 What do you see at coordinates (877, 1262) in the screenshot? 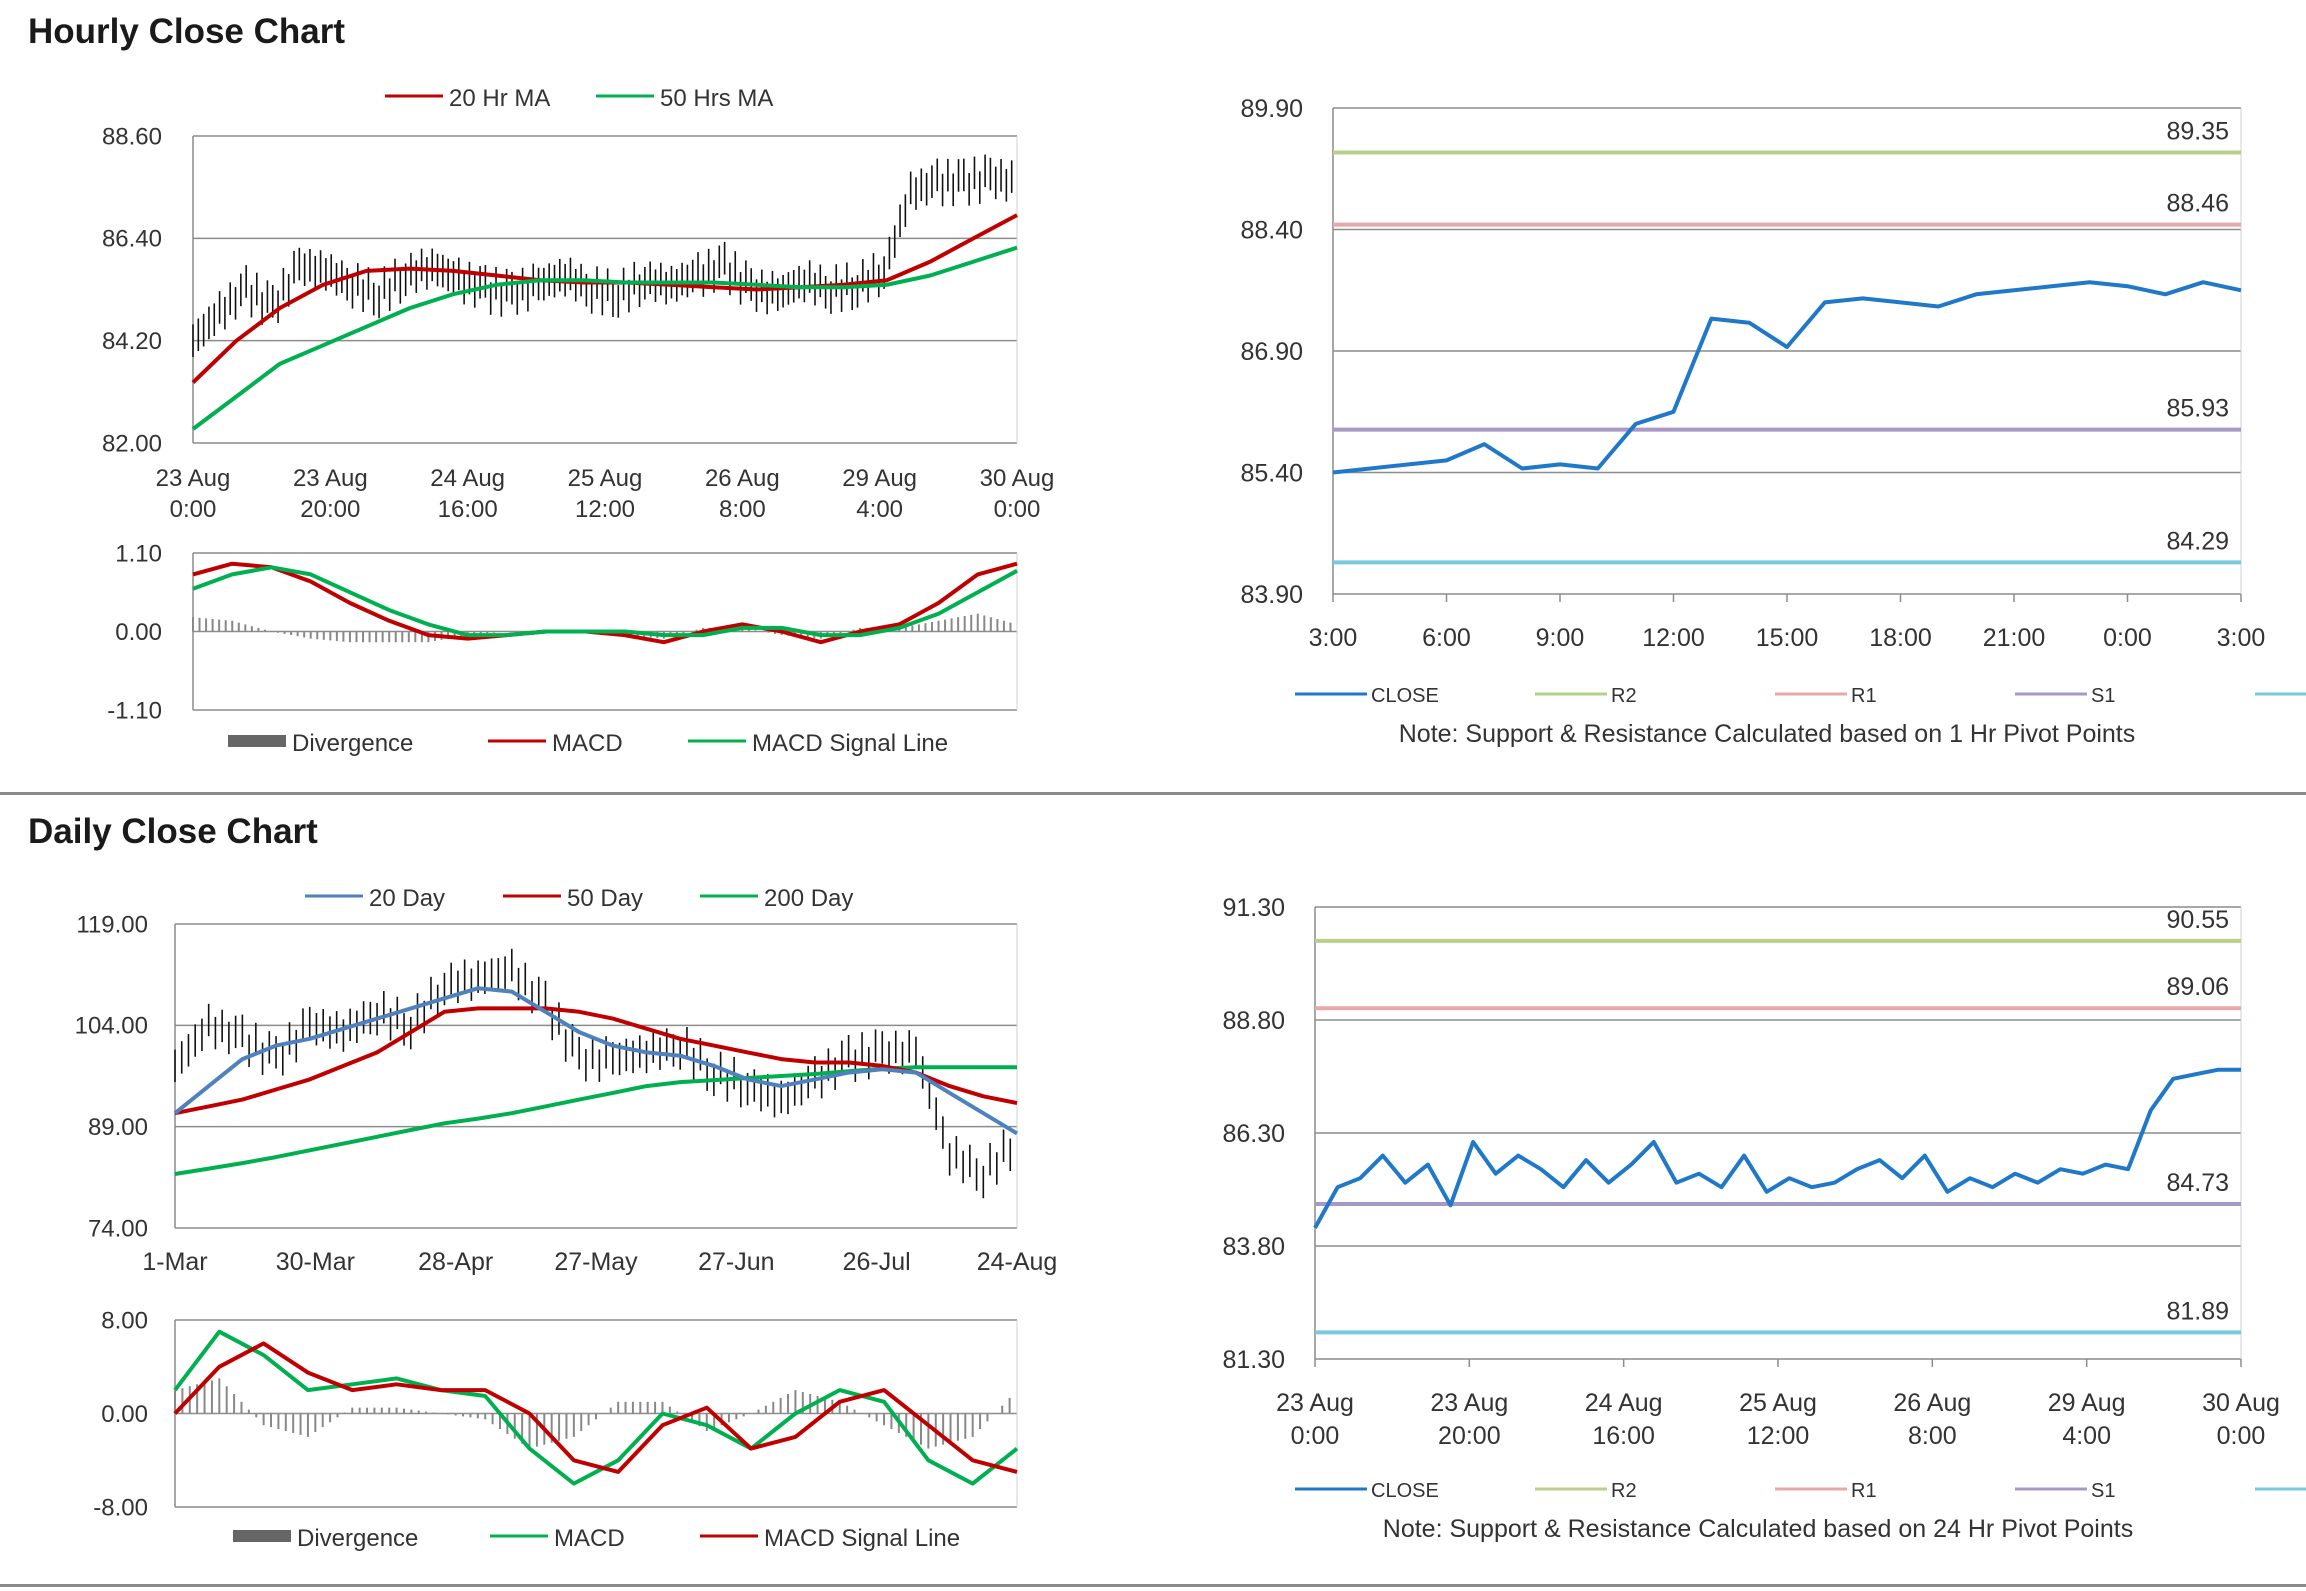
I see `x-tick-label: 26-Jul` at bounding box center [877, 1262].